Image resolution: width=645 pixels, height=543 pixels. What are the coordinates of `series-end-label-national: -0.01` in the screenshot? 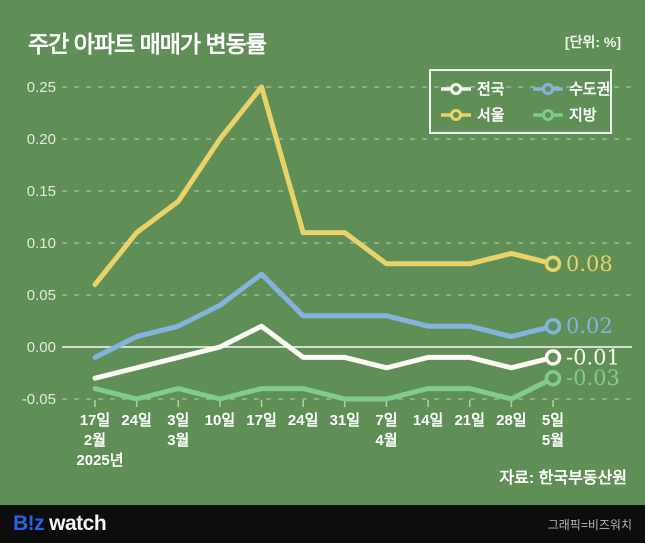 It's located at (593, 357).